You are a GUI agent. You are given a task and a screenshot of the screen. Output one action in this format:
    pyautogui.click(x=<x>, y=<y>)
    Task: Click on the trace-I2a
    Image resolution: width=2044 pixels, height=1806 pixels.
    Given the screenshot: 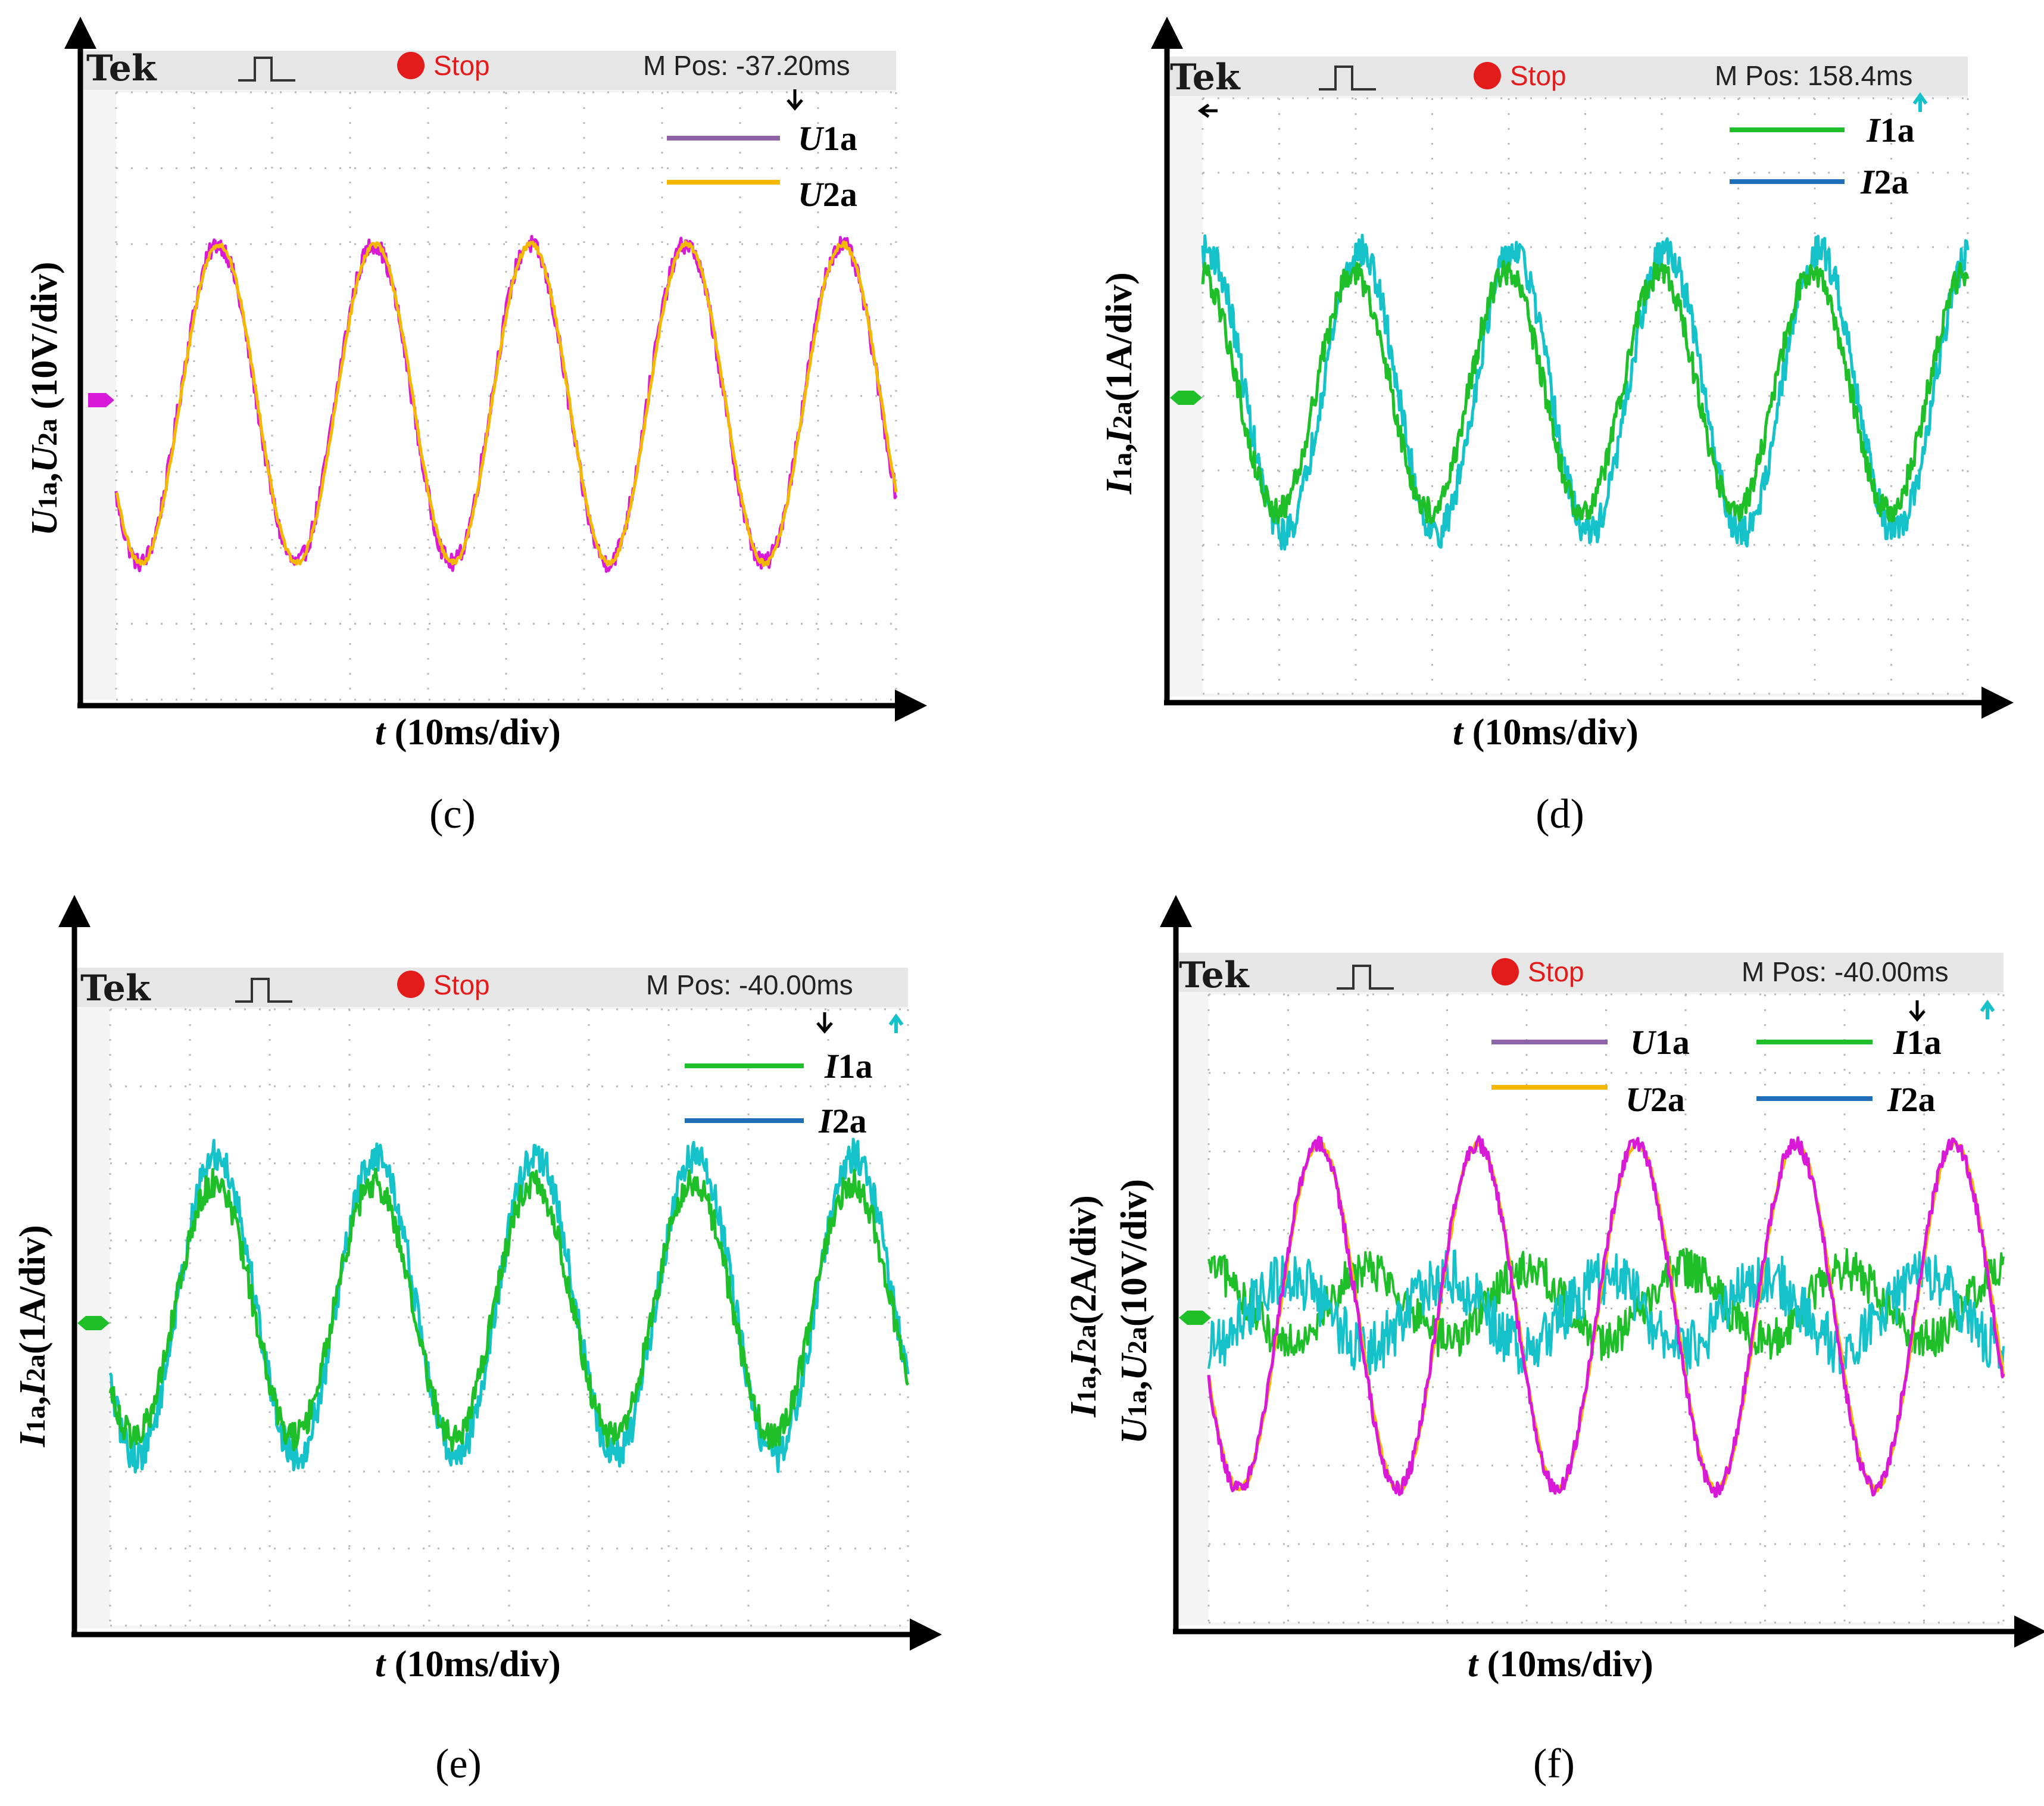 What is the action you would take?
    pyautogui.click(x=509, y=1305)
    